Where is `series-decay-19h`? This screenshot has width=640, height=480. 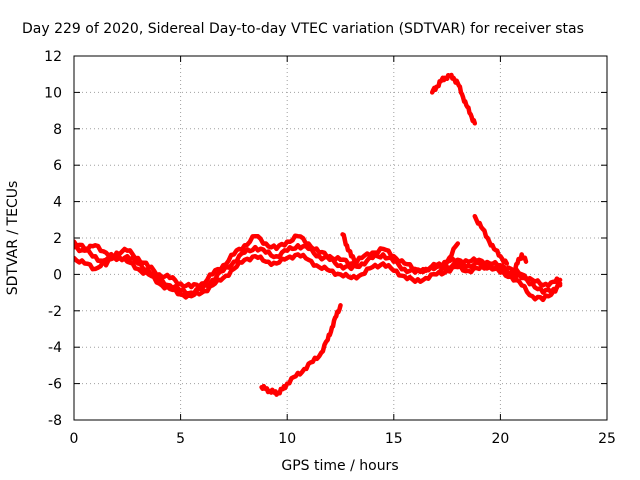
series-decay-19h is located at coordinates (491, 239).